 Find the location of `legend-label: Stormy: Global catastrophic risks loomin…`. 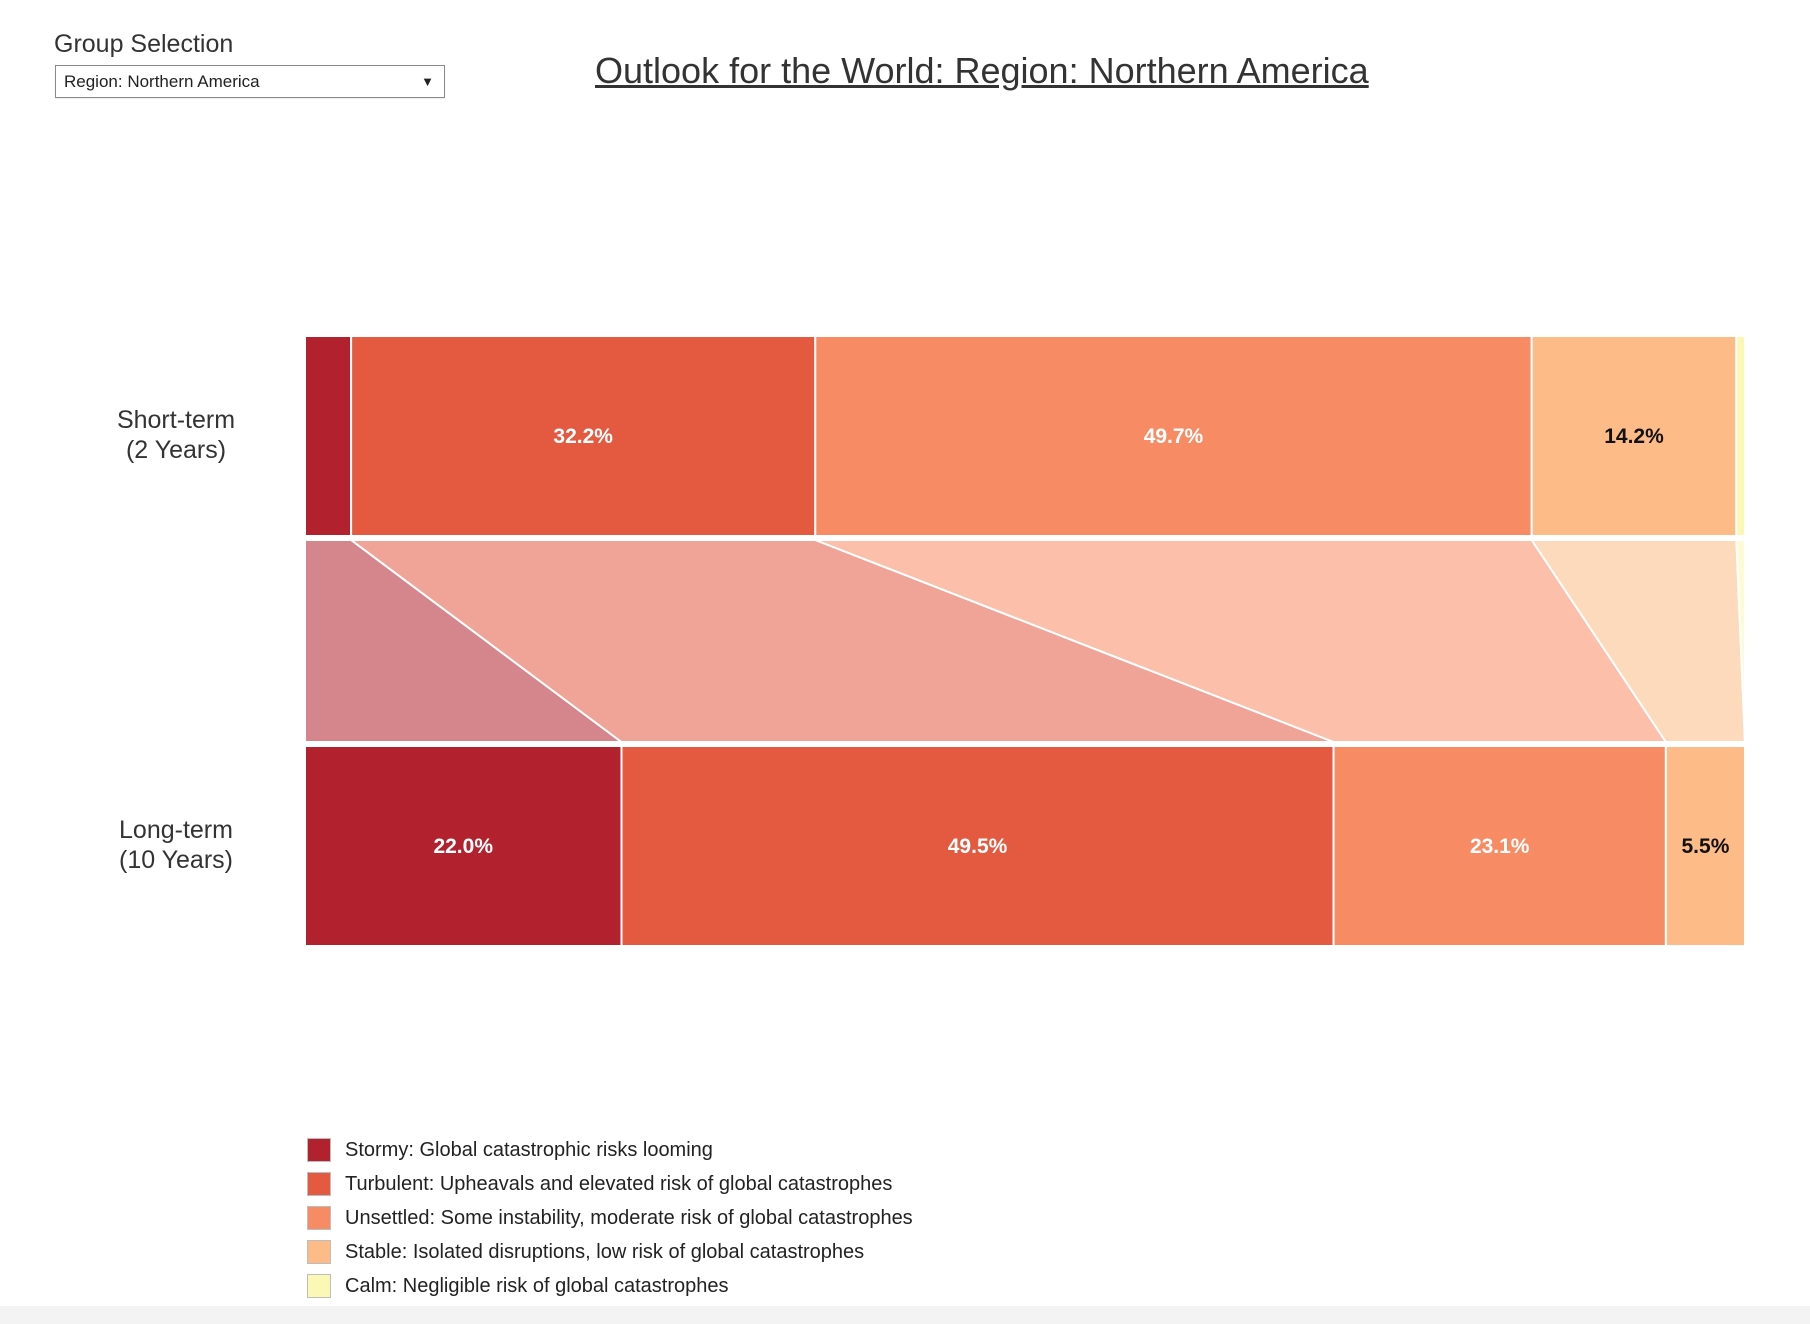

legend-label: Stormy: Global catastrophic risks loomin… is located at coordinates (529, 1149).